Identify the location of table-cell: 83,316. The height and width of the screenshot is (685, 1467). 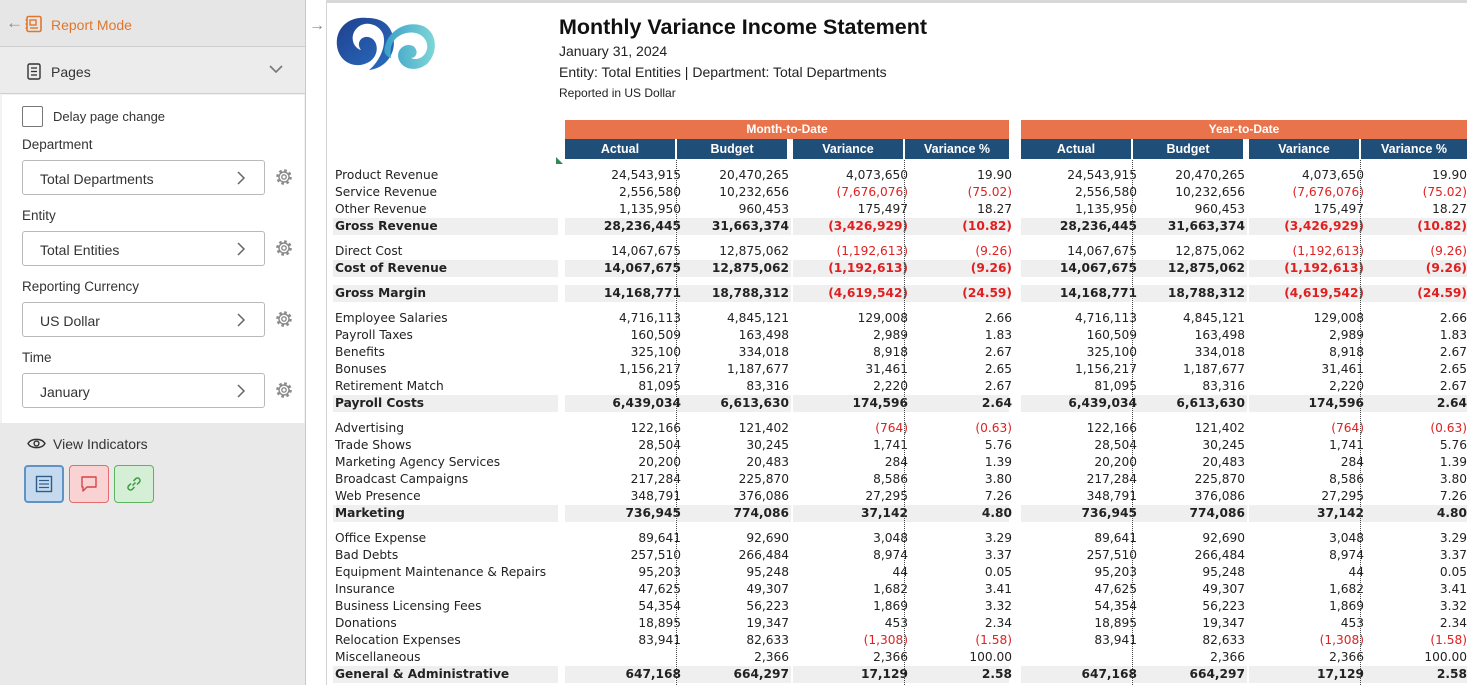
(767, 386).